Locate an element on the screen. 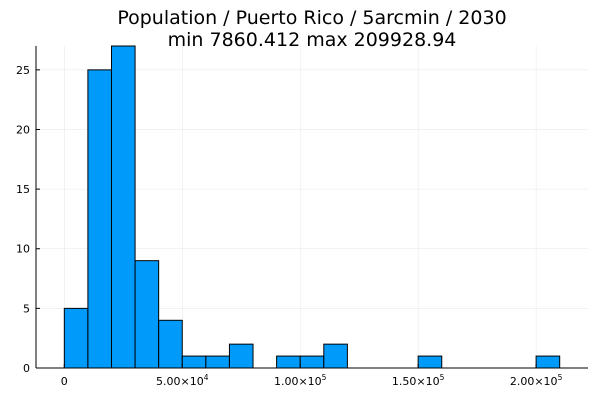 The height and width of the screenshot is (400, 600). x-tick-label: 5.00×10⁴ is located at coordinates (182, 380).